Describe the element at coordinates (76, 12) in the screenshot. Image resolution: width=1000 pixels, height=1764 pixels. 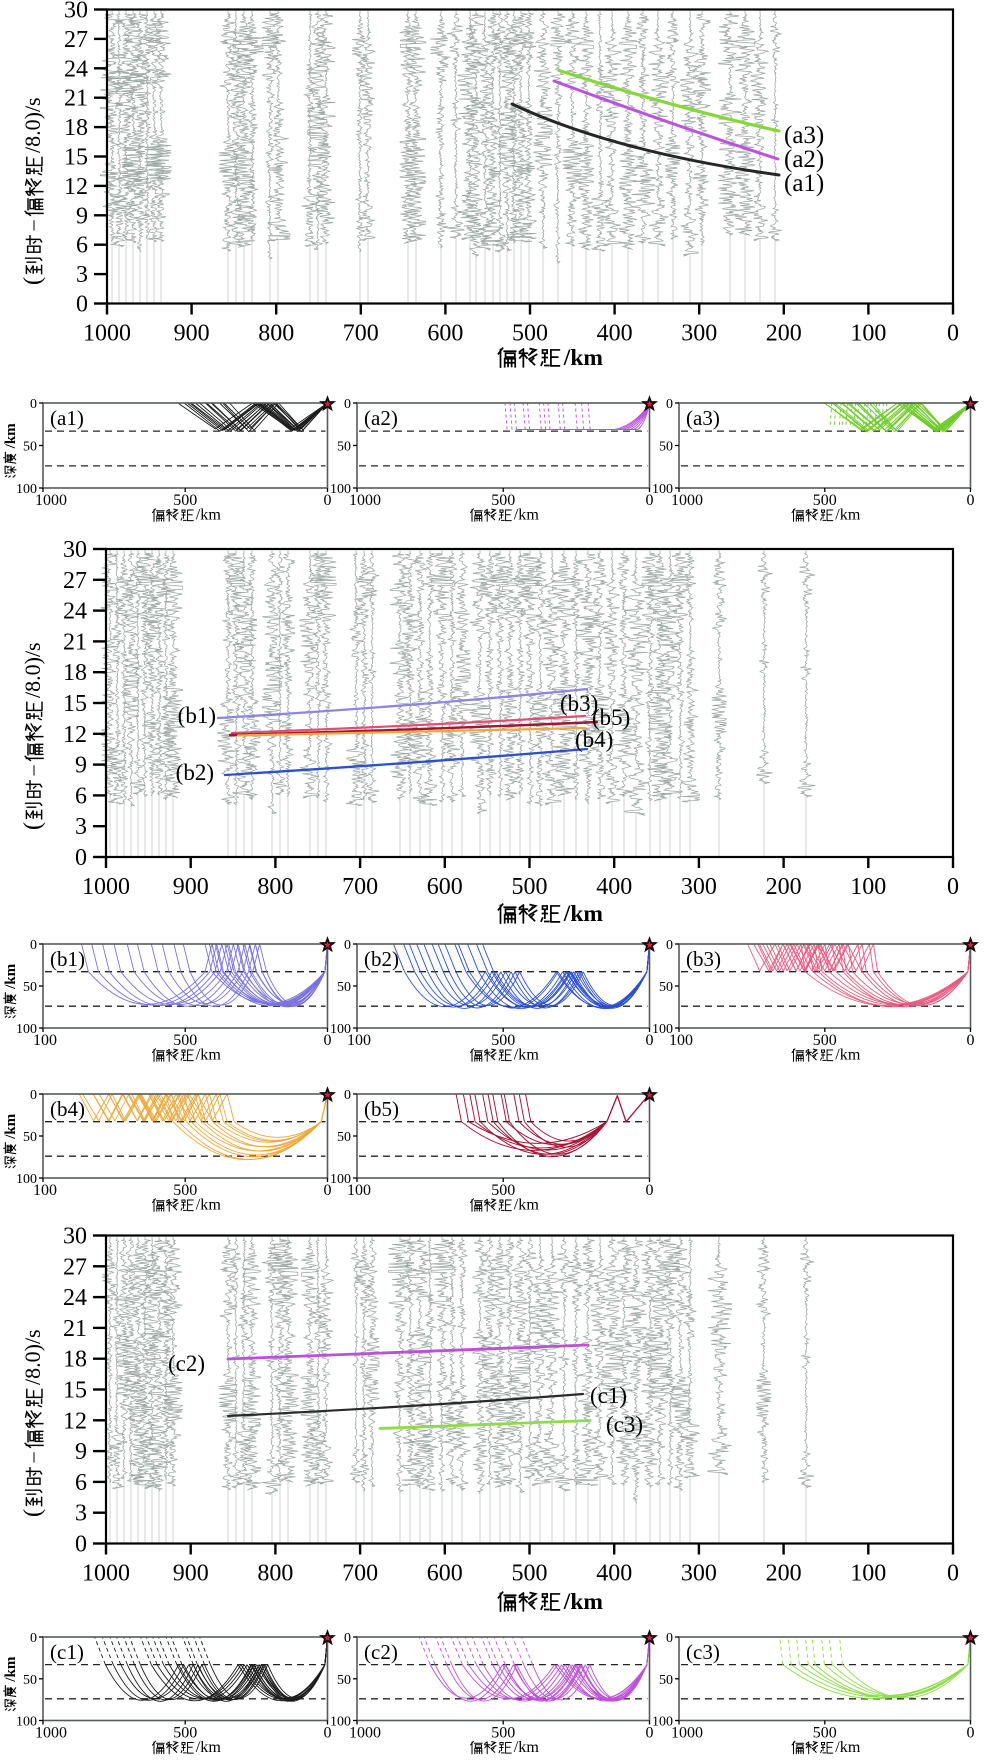
I see `svg-text: 30` at that location.